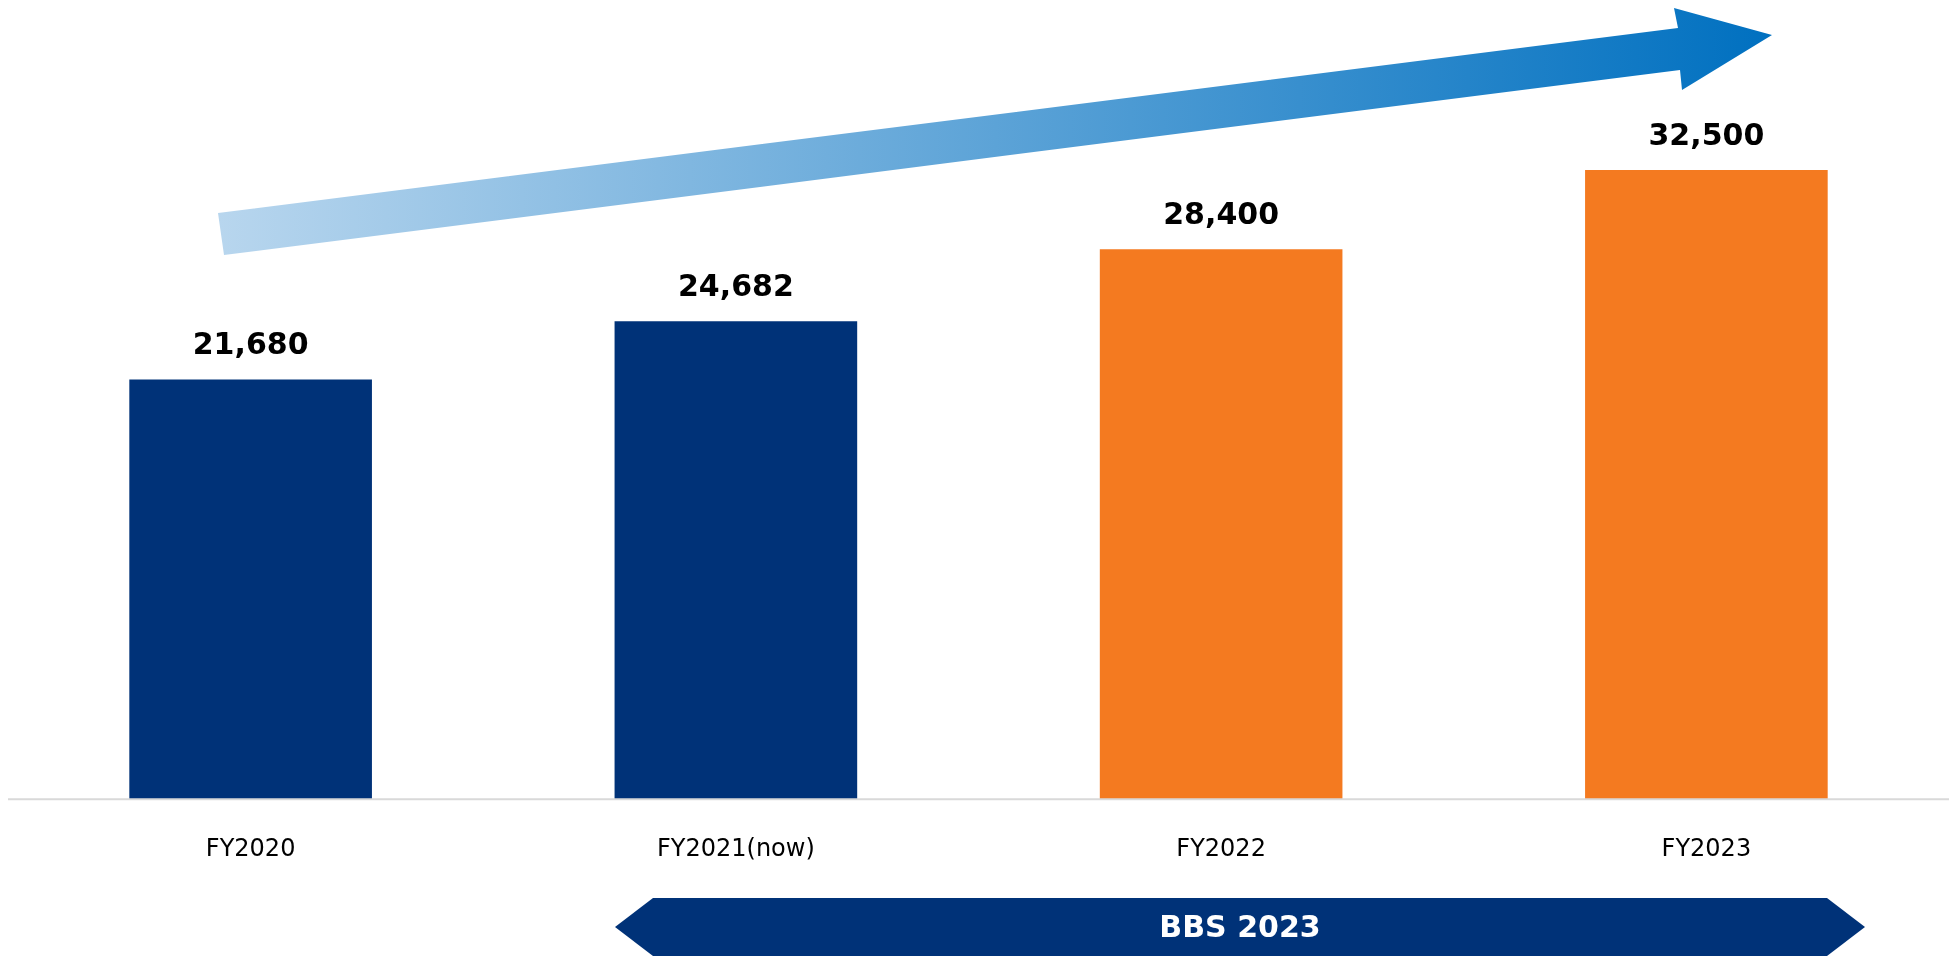 This screenshot has width=1957, height=959. Describe the element at coordinates (1221, 847) in the screenshot. I see `x-tick-label: FY2022` at that location.